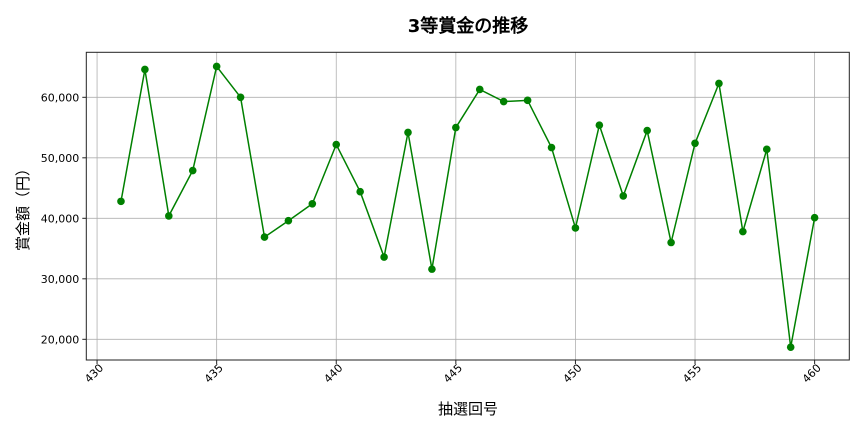 The width and height of the screenshot is (864, 436). Describe the element at coordinates (23, 206) in the screenshot. I see `y-axis-label: 賞金額（円）` at that location.